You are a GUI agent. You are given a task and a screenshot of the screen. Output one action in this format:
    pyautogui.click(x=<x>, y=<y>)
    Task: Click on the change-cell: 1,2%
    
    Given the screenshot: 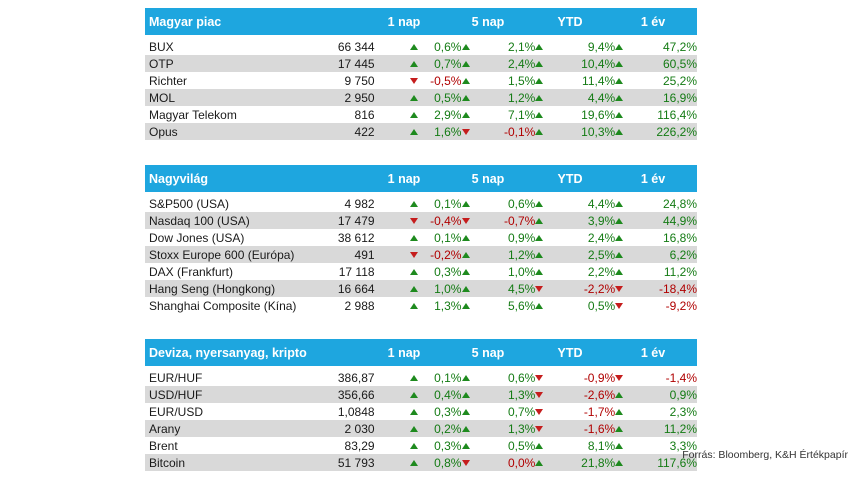 What is the action you would take?
    pyautogui.click(x=498, y=98)
    